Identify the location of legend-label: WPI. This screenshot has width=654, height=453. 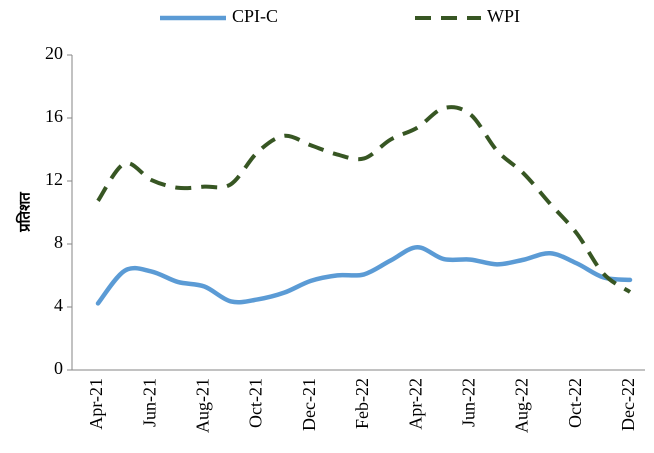
(503, 16).